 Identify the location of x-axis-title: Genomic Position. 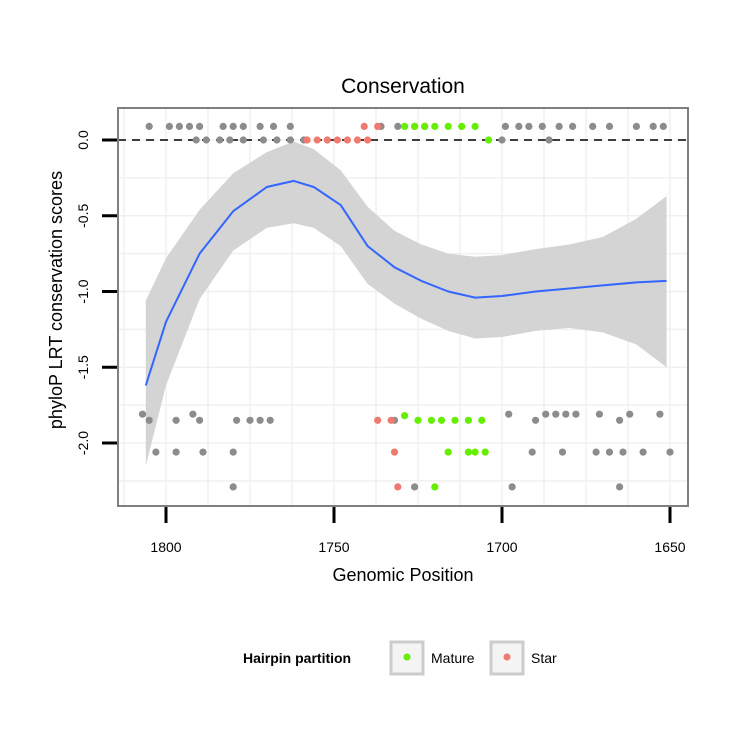
(402, 575).